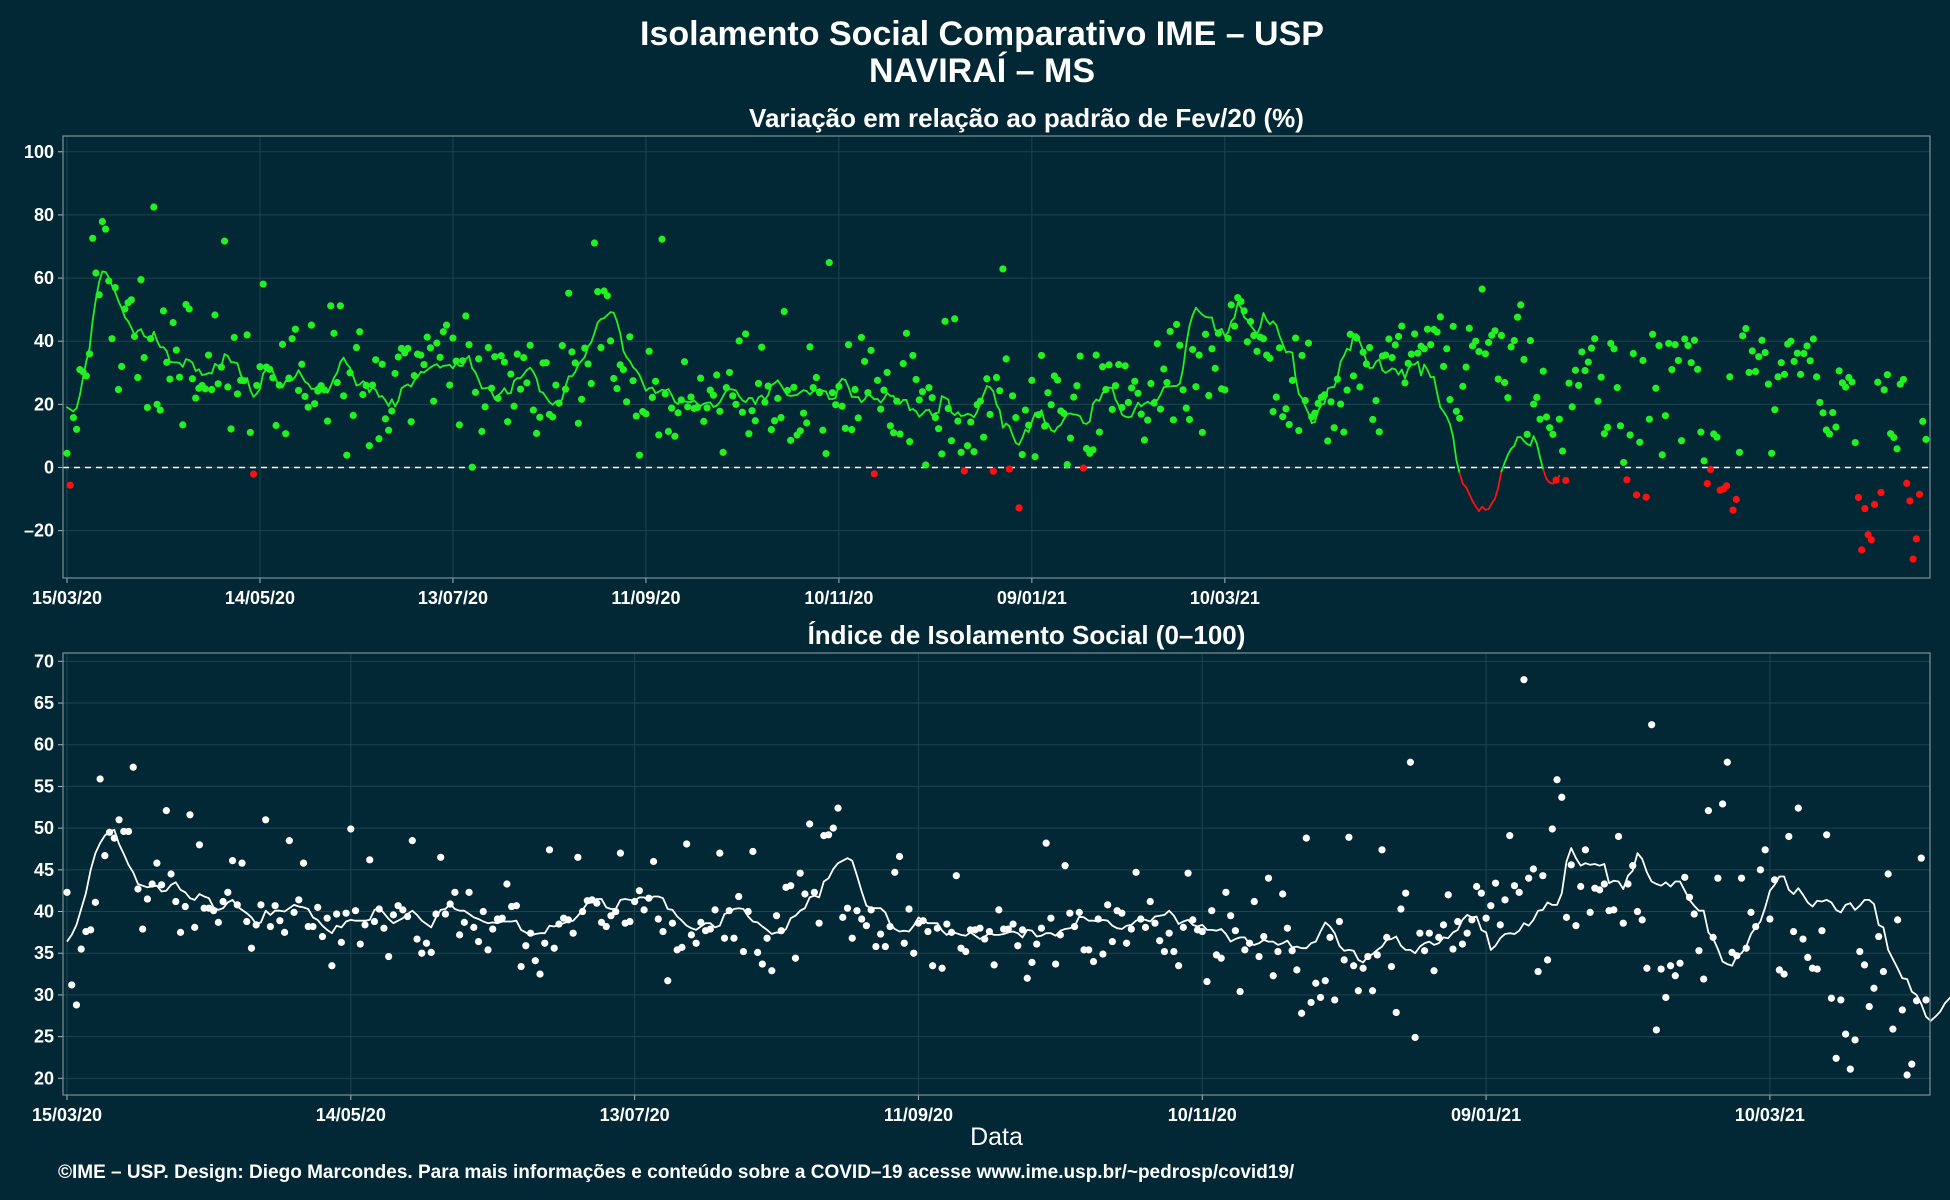 Image resolution: width=1950 pixels, height=1200 pixels. What do you see at coordinates (44, 786) in the screenshot?
I see `y-tick-label: 55` at bounding box center [44, 786].